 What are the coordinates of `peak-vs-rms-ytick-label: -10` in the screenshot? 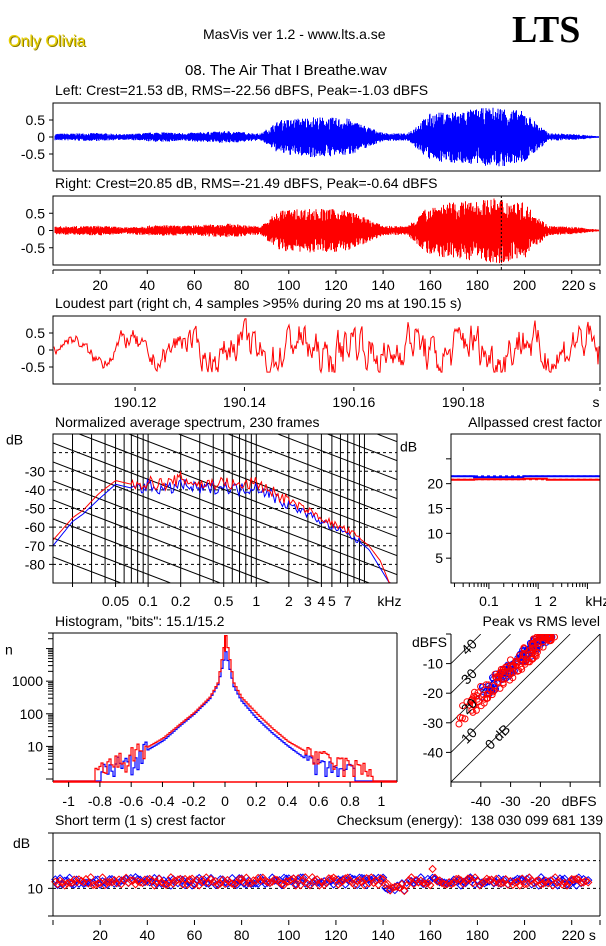 It's located at (433, 664).